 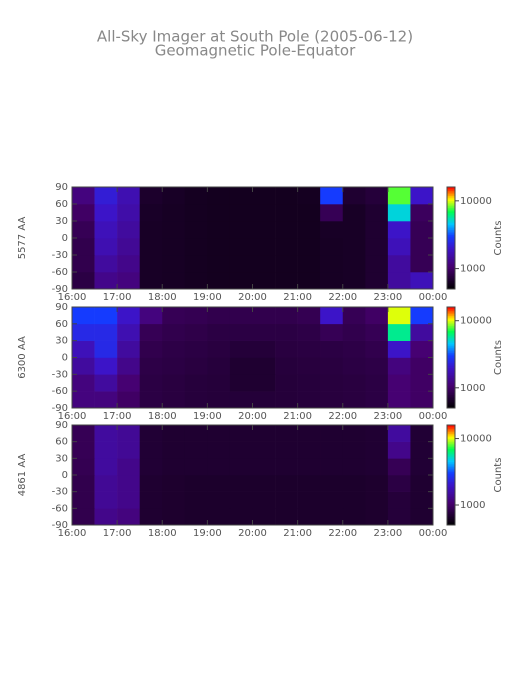 What do you see at coordinates (60, 525) in the screenshot?
I see `y-tick-label: -90` at bounding box center [60, 525].